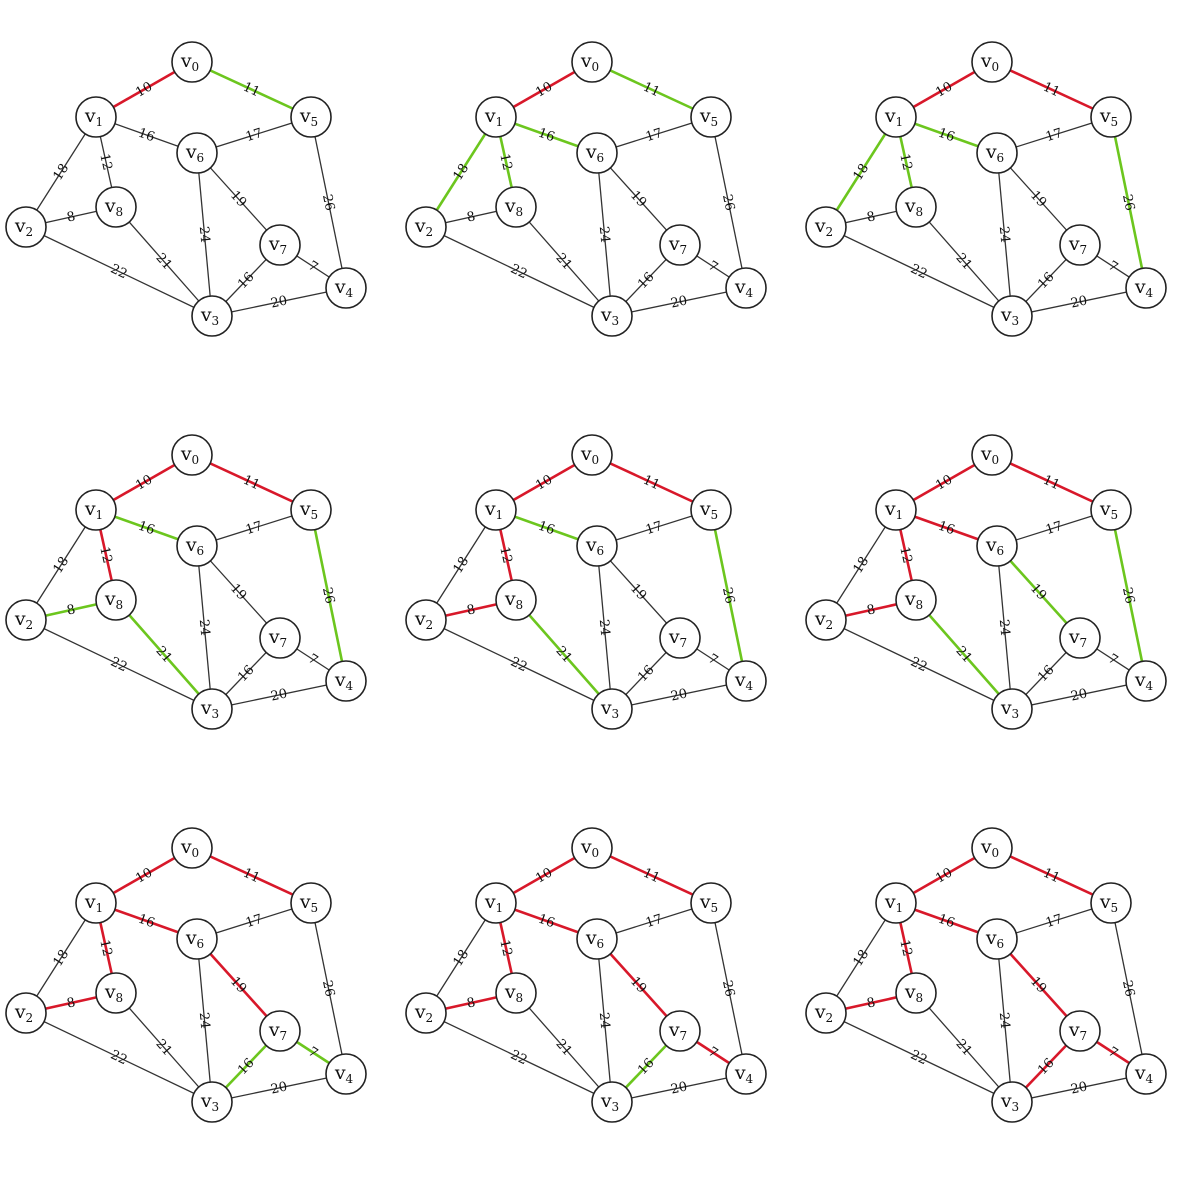  Describe the element at coordinates (119, 664) in the screenshot. I see `edge-v2-v3-default` at that location.